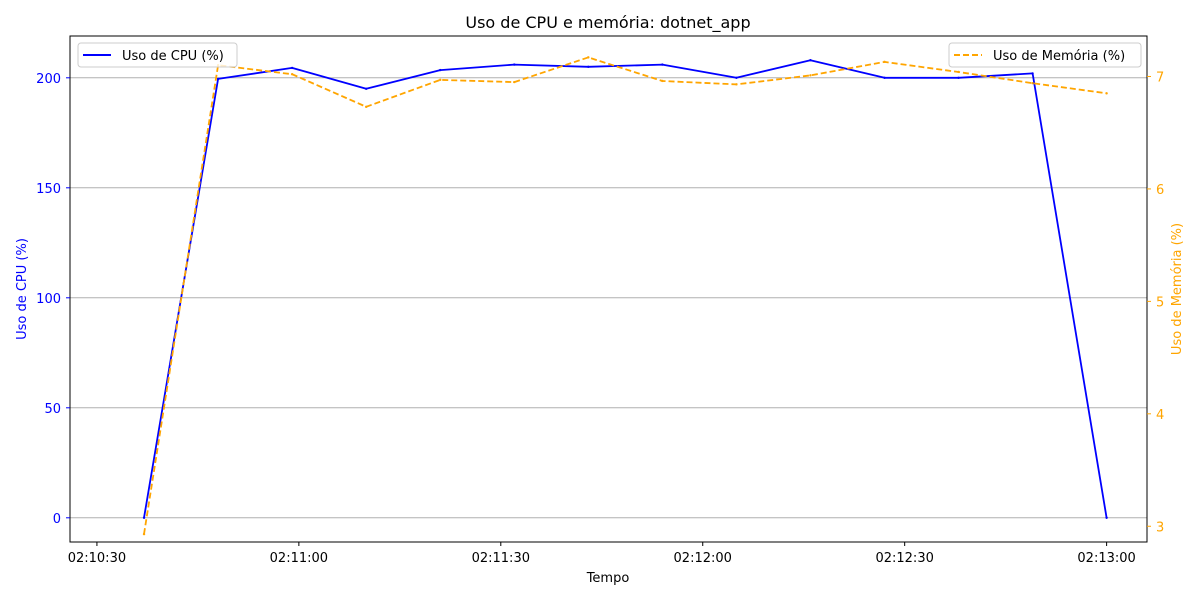 This screenshot has width=1200, height=600. Describe the element at coordinates (904, 558) in the screenshot. I see `x-tick-label-4: 02:12:30` at that location.